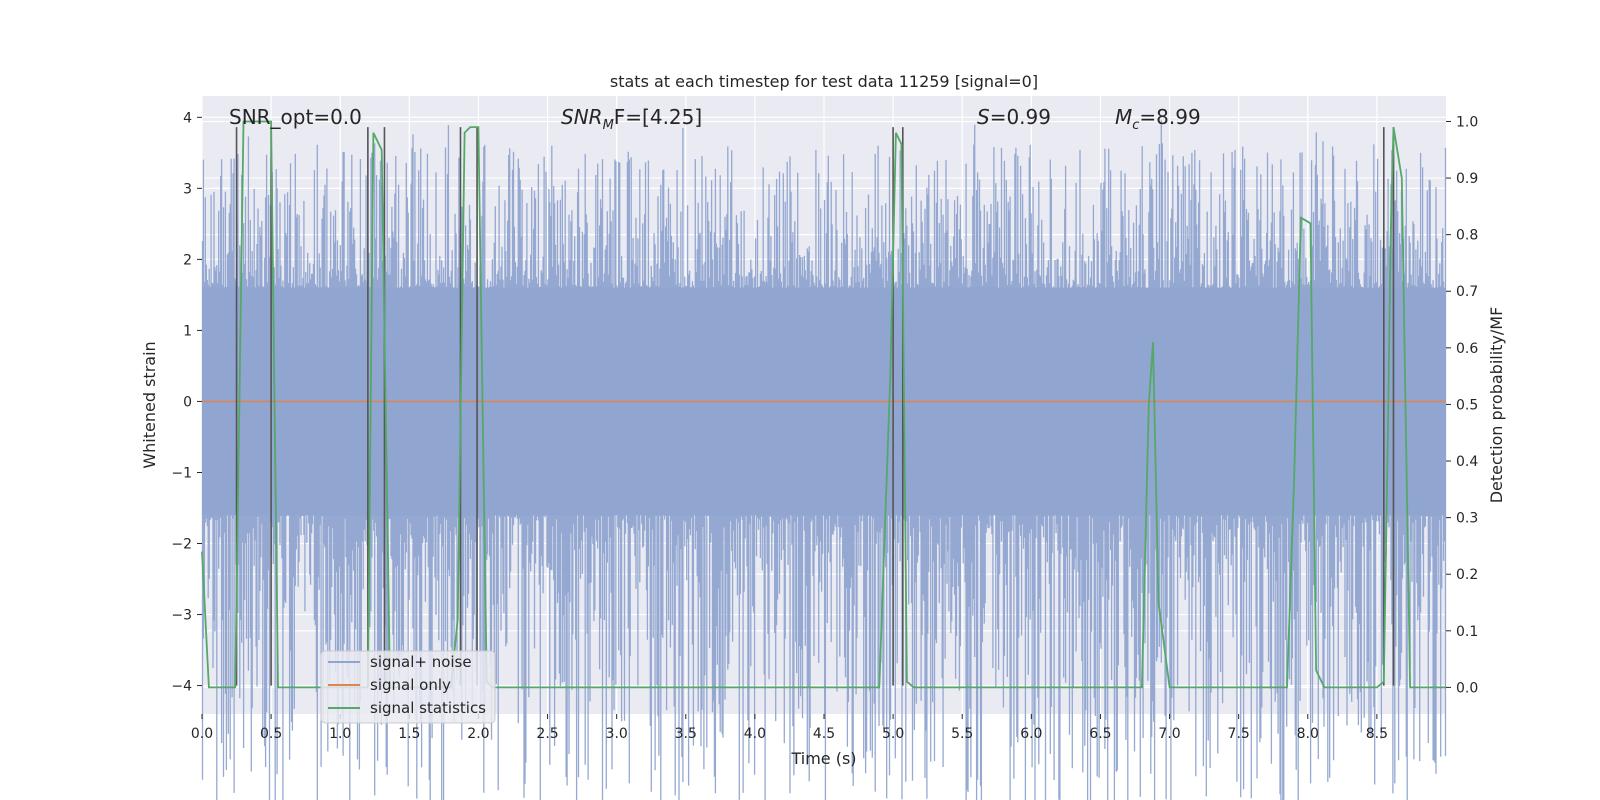  I want to click on annotation-mc-main: M, so click(1123, 117).